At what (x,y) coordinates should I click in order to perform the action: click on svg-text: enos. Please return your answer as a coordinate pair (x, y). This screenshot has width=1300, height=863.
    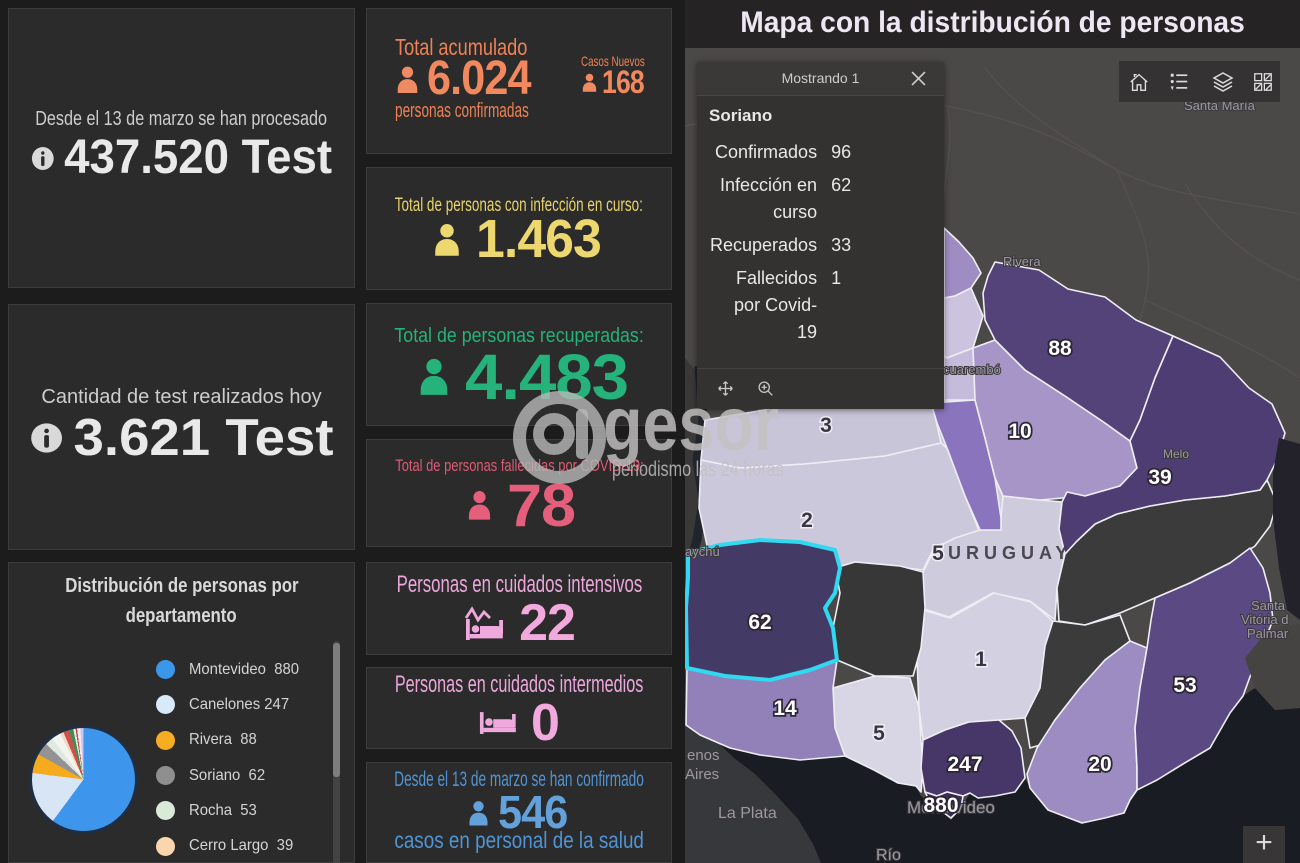
    Looking at the image, I should click on (703, 755).